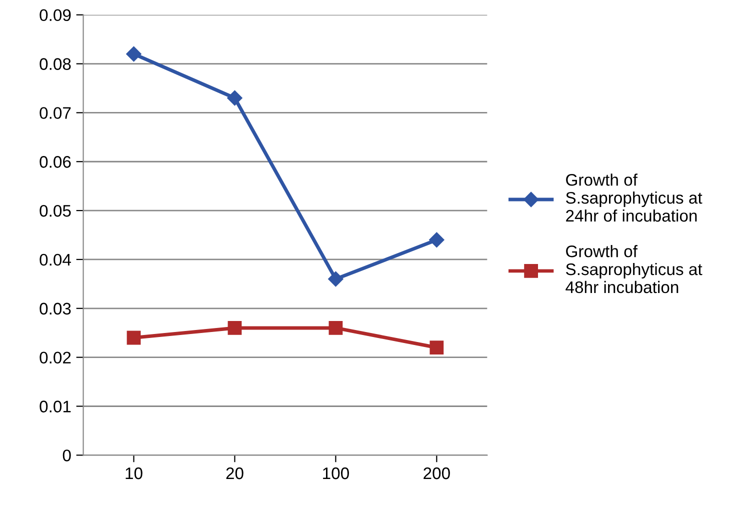 The image size is (737, 512). What do you see at coordinates (634, 198) in the screenshot?
I see `legend-label: Growth of S.saprophyticus at 24hr of incubation` at bounding box center [634, 198].